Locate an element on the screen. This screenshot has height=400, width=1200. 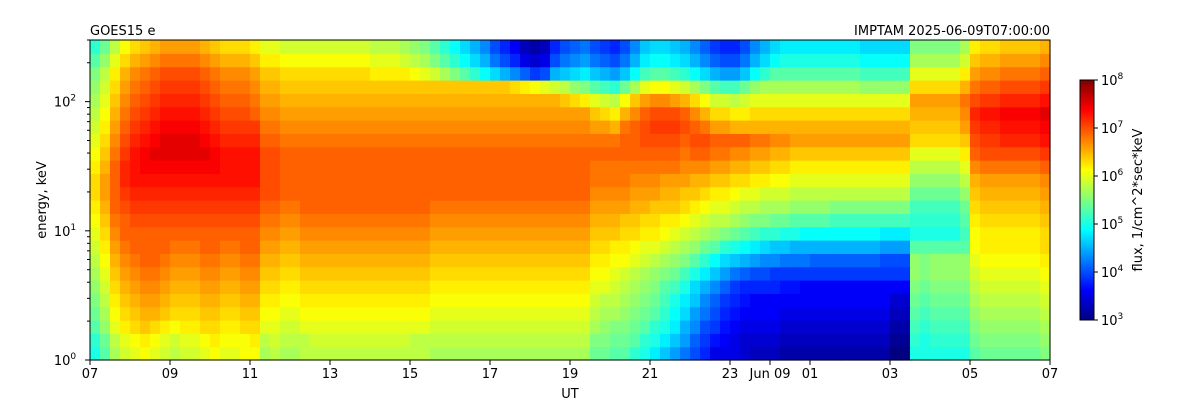
colorbar-tick-label: 106 is located at coordinates (1112, 176).